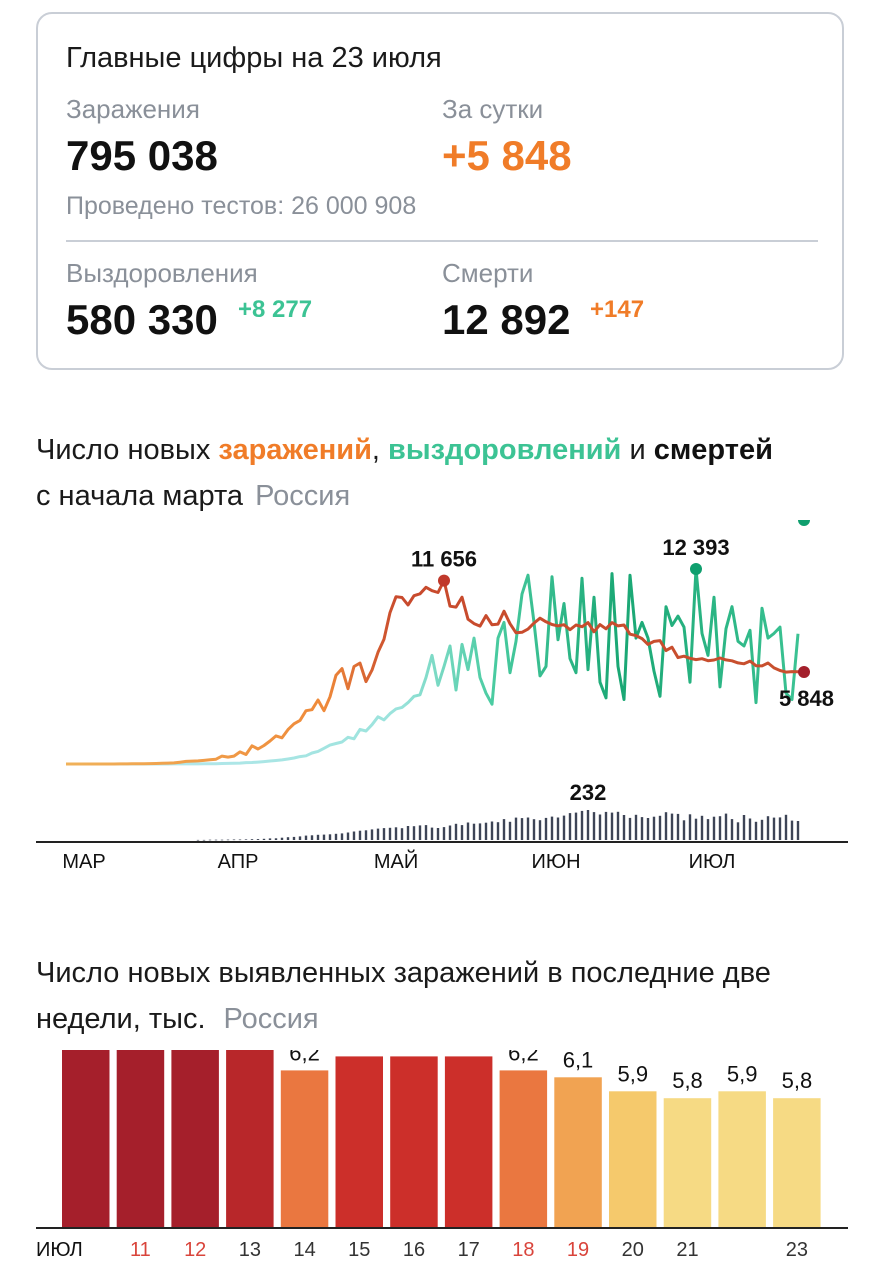 Image resolution: width=883 pixels, height=1280 pixels. I want to click on deaths-peak-label: 232, so click(588, 792).